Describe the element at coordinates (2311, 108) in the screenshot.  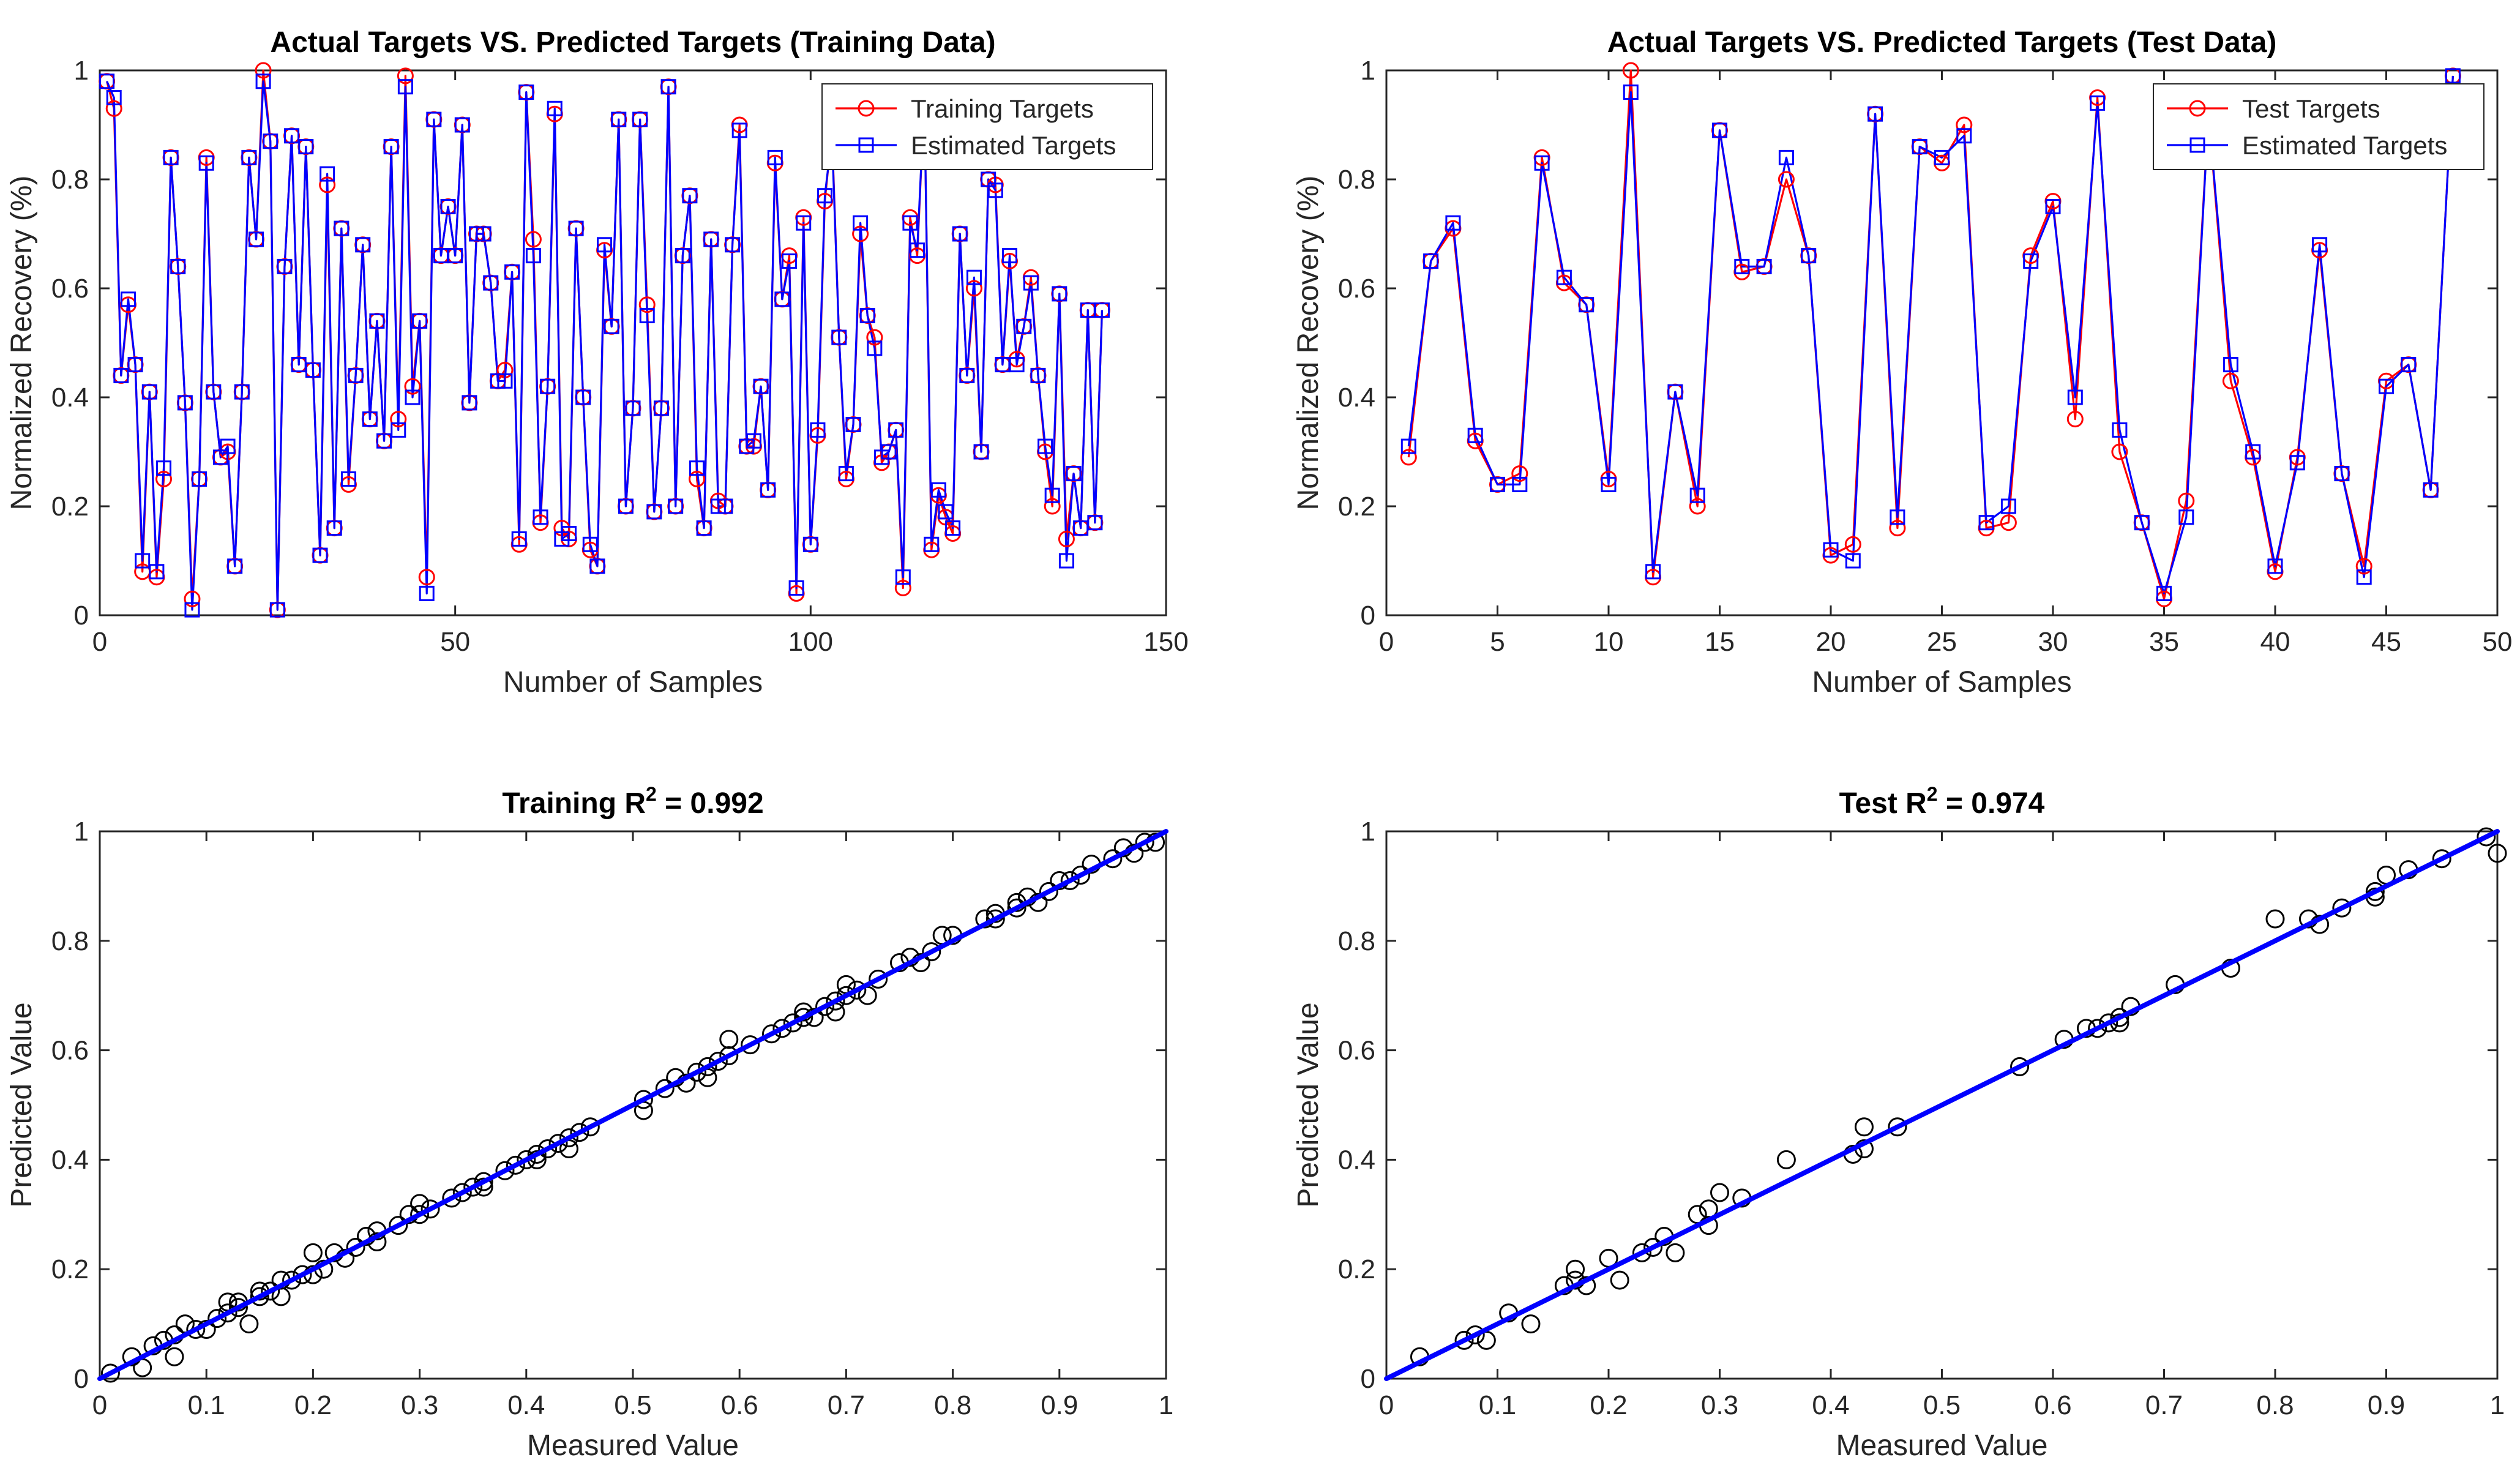
I see `legend-label: Test Targets` at that location.